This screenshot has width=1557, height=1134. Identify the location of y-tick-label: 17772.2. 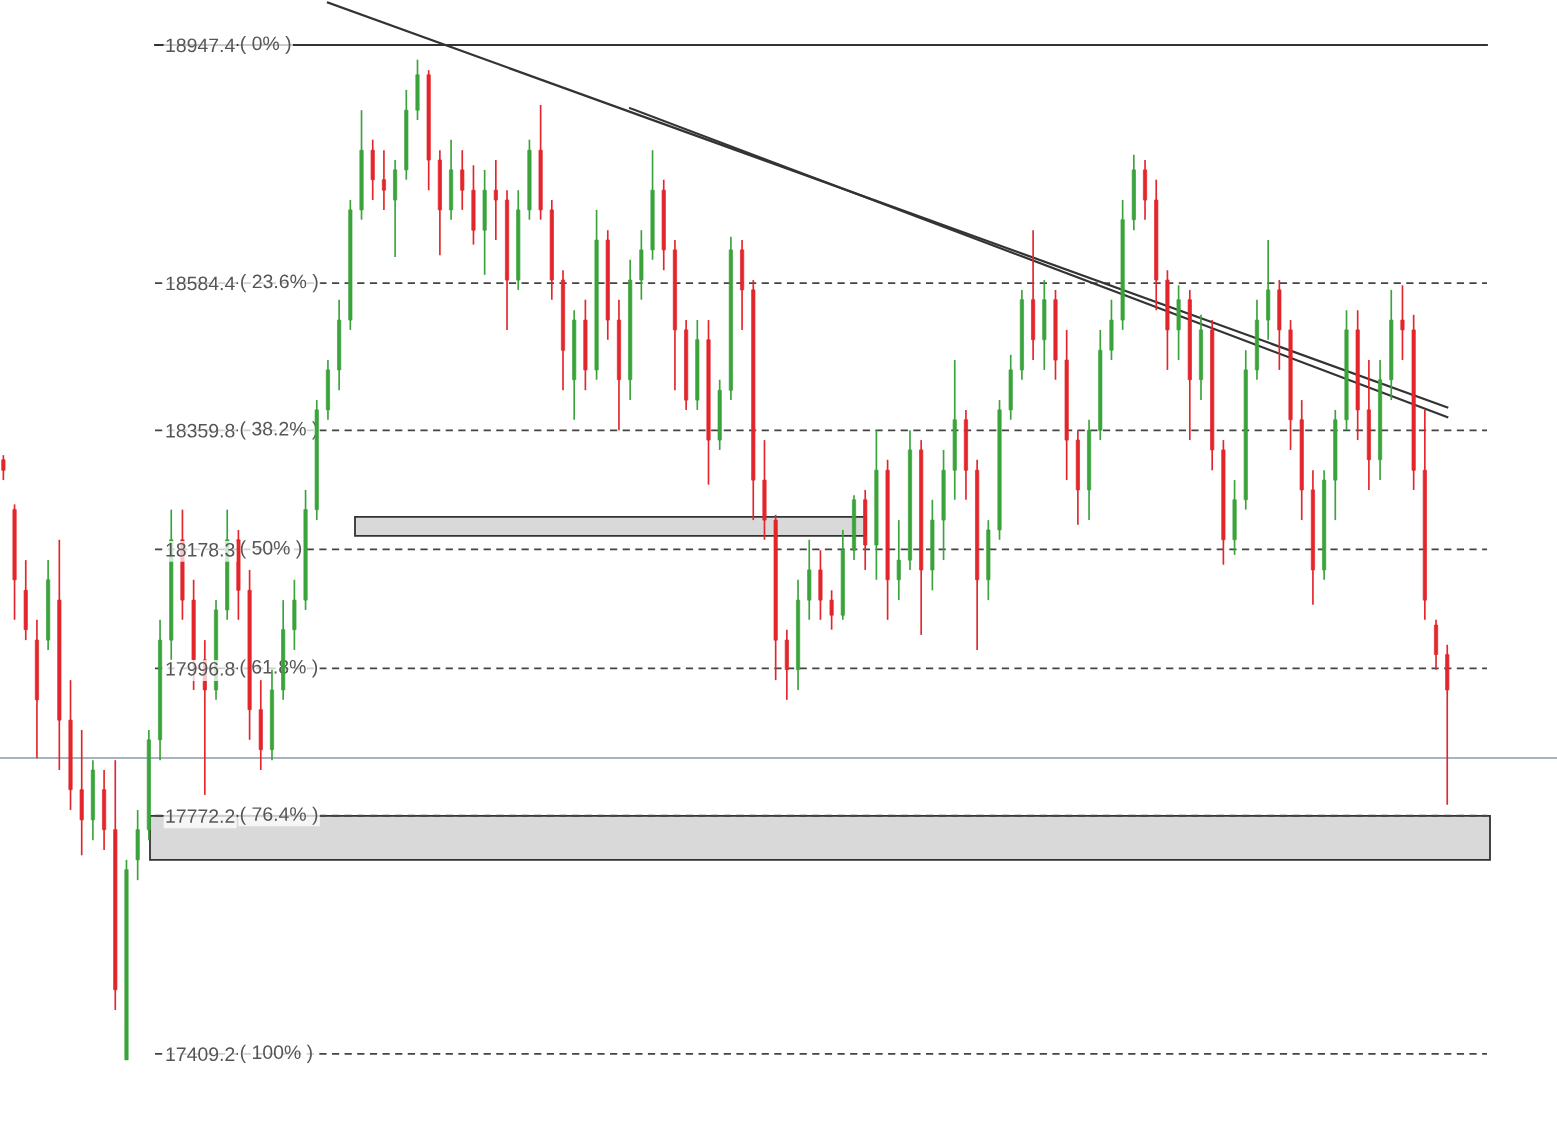
(200, 816).